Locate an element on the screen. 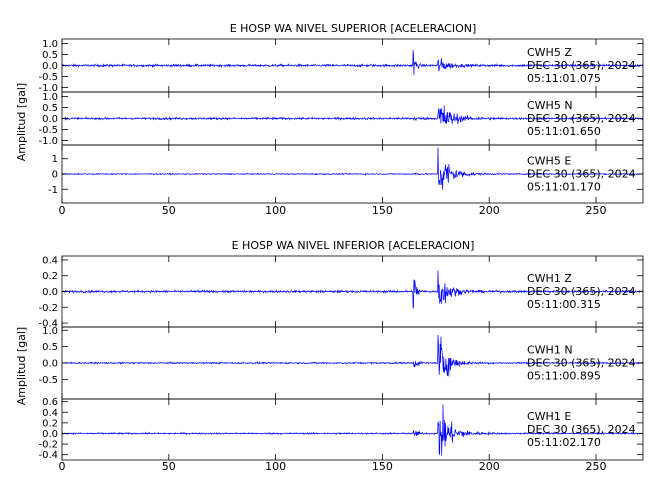 Image resolution: width=650 pixels, height=500 pixels. station-label-line: CWH5 Z is located at coordinates (549, 52).